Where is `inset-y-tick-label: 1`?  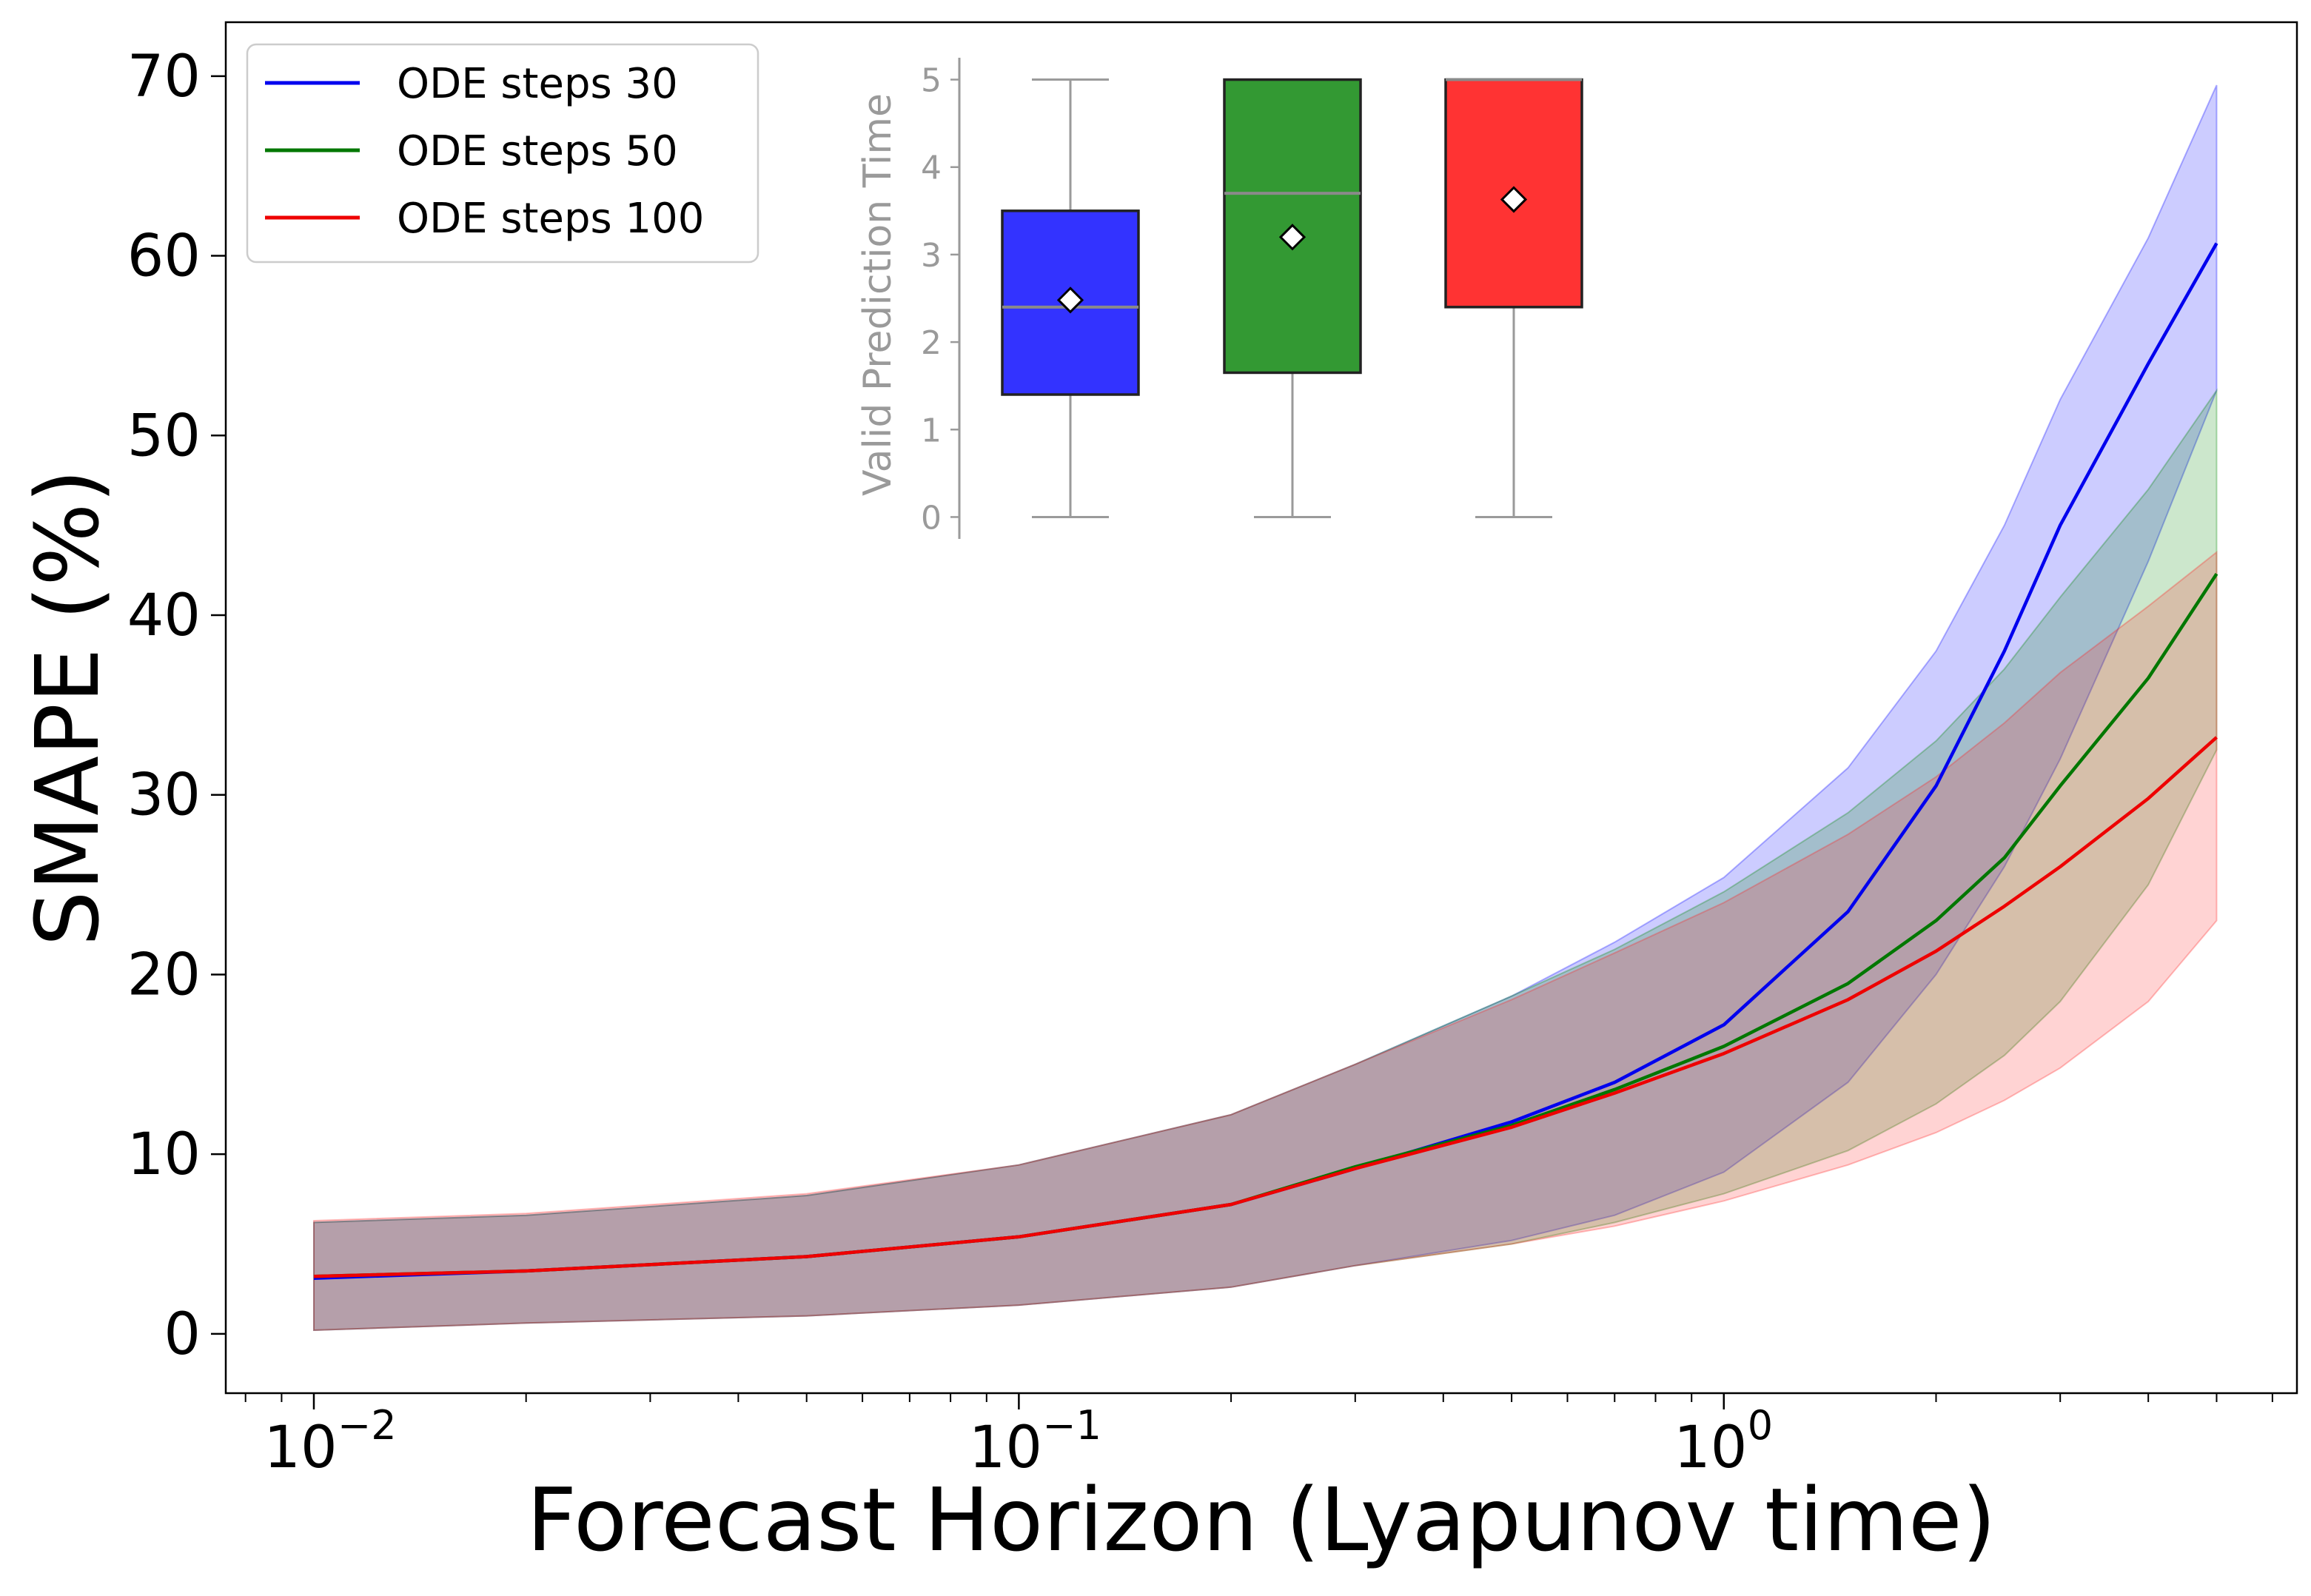
inset-y-tick-label: 1 is located at coordinates (932, 431).